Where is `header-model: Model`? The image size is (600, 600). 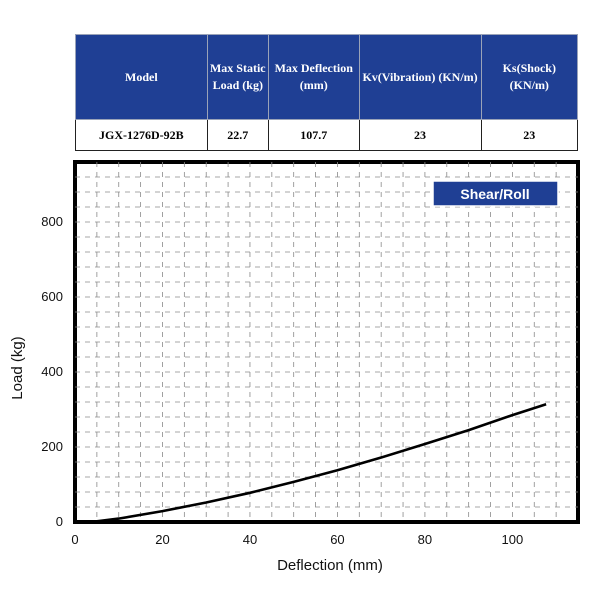
header-model: Model is located at coordinates (141, 77).